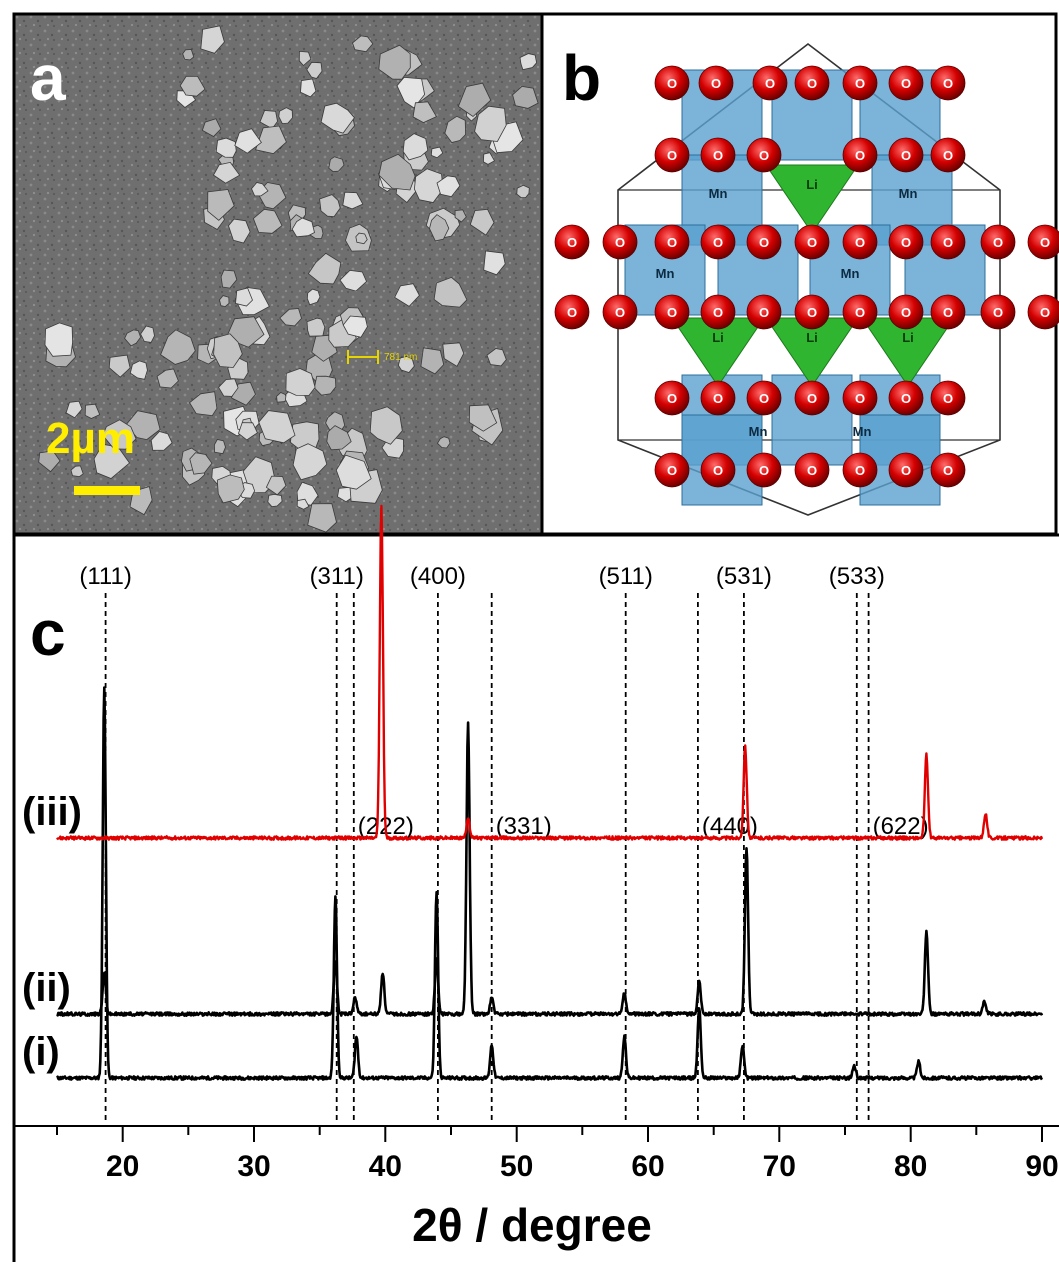 This screenshot has height=1262, width=1059. I want to click on reference-line-label: (511), so click(626, 576).